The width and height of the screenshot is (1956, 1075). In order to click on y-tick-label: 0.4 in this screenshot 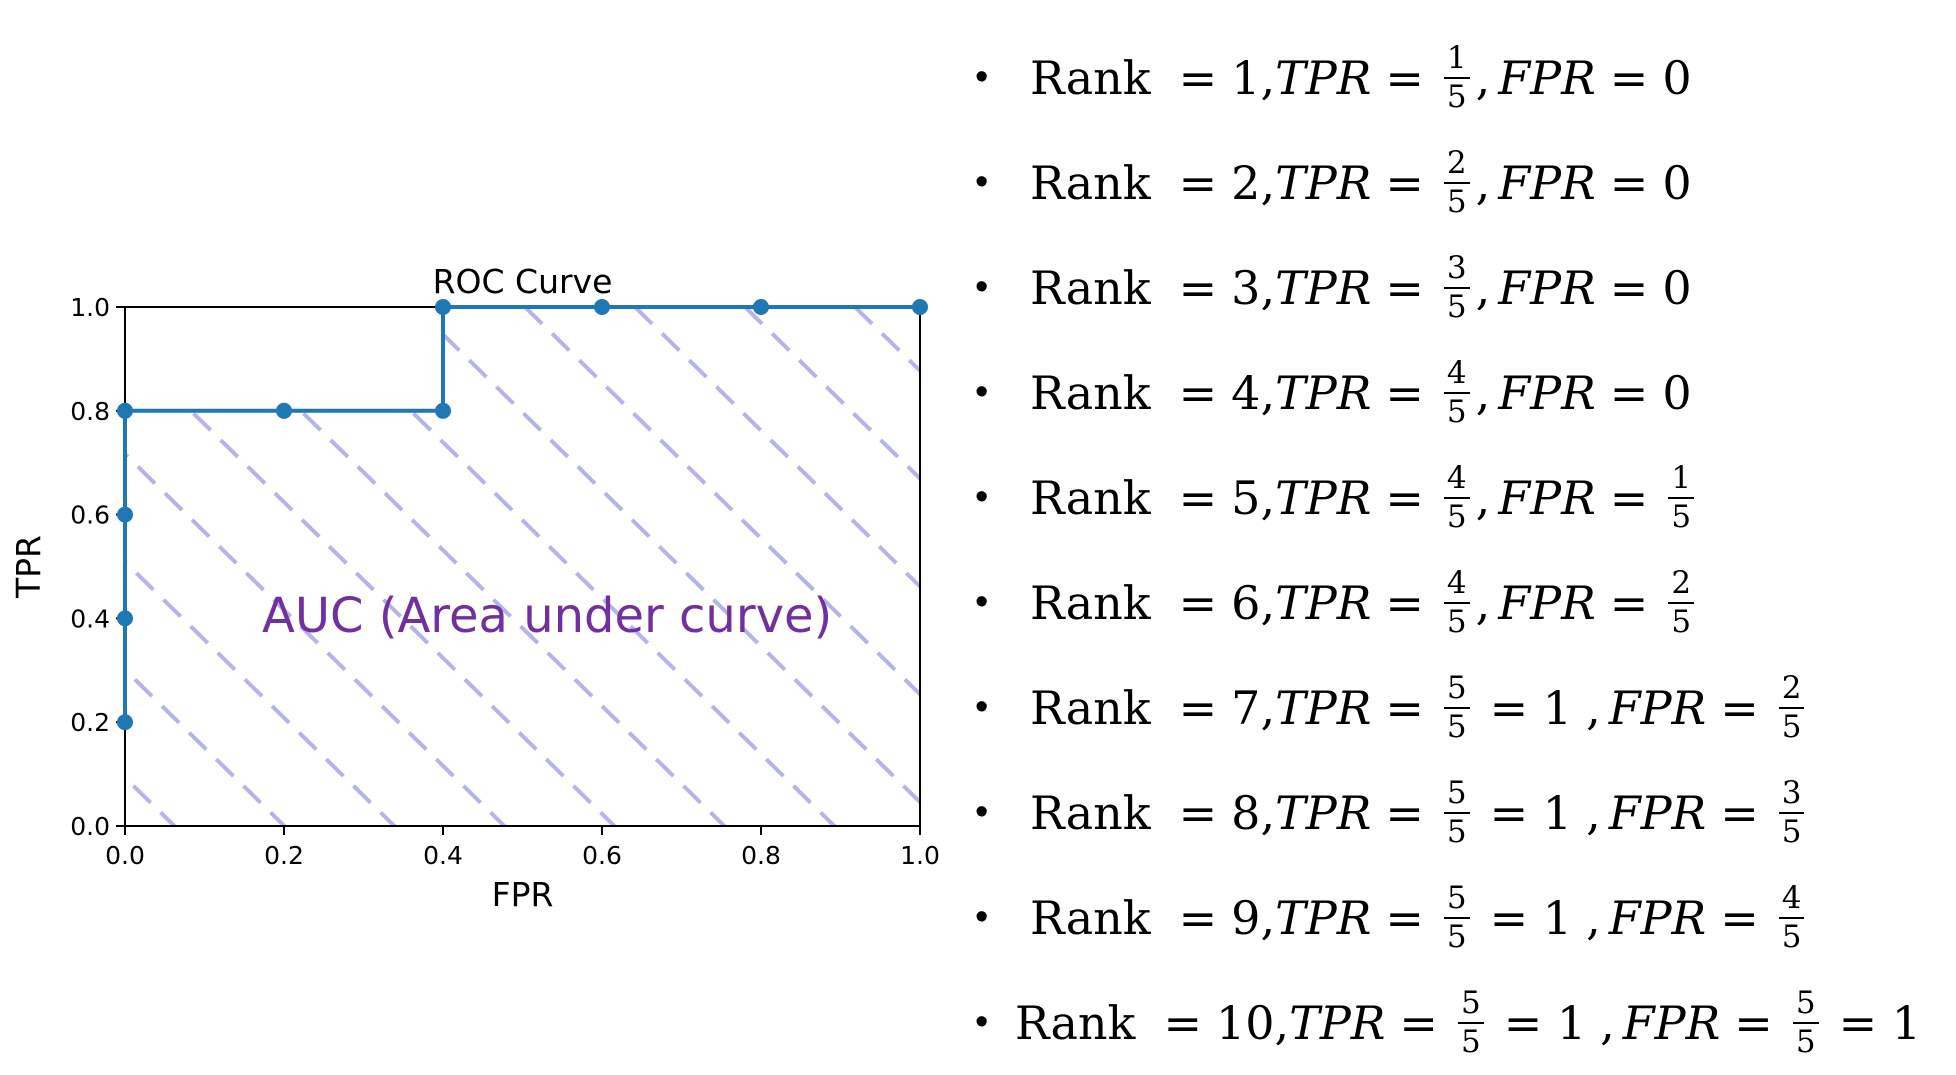, I will do `click(90, 618)`.